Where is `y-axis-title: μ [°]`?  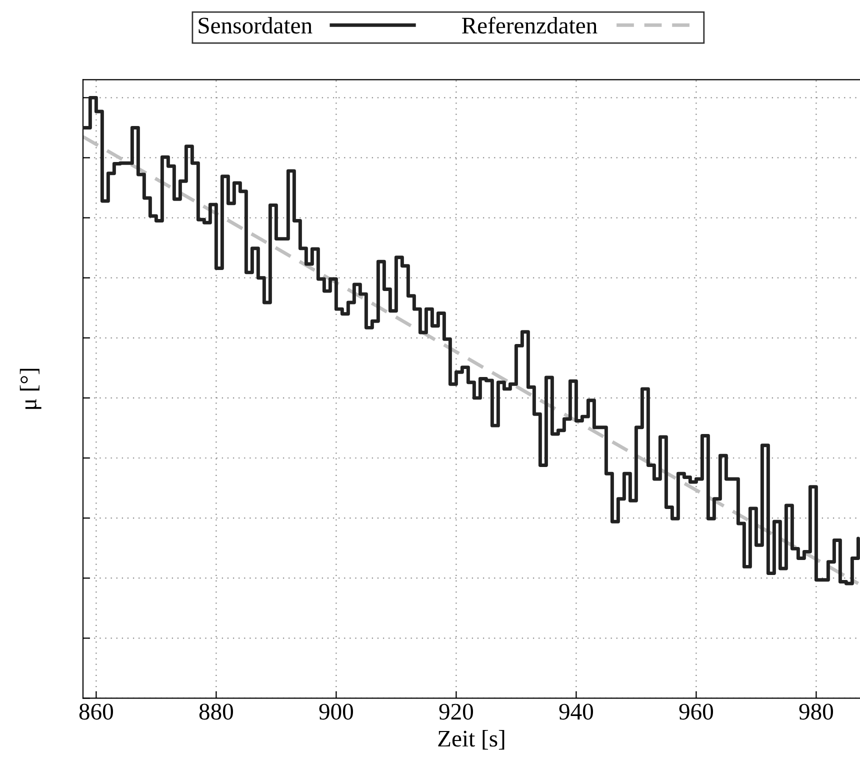 y-axis-title: μ [°] is located at coordinates (31, 388).